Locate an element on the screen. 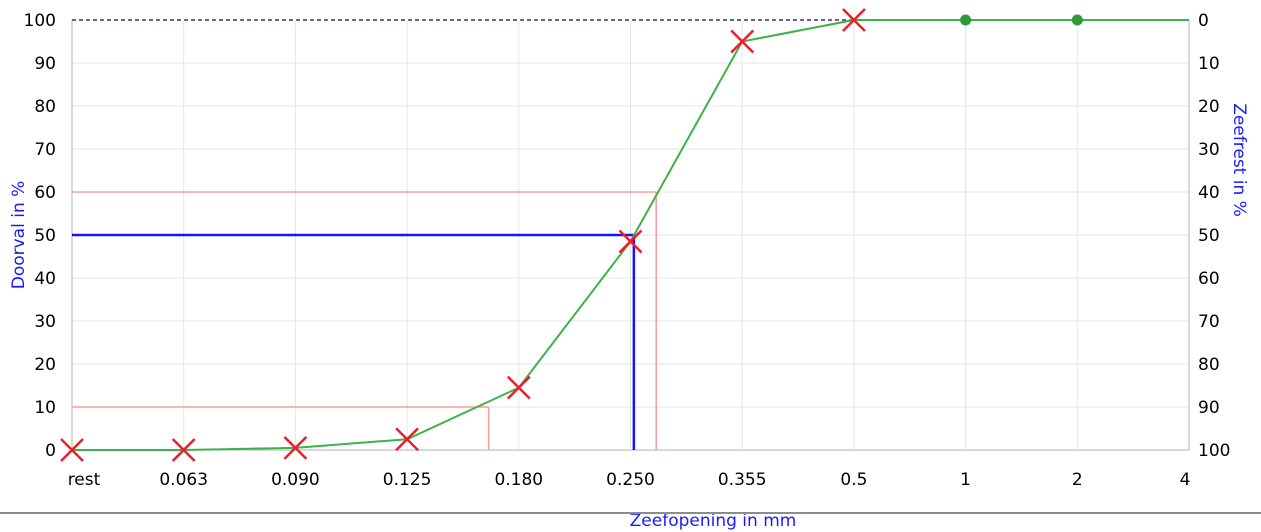  y2-tick-label: 50 is located at coordinates (1209, 236).